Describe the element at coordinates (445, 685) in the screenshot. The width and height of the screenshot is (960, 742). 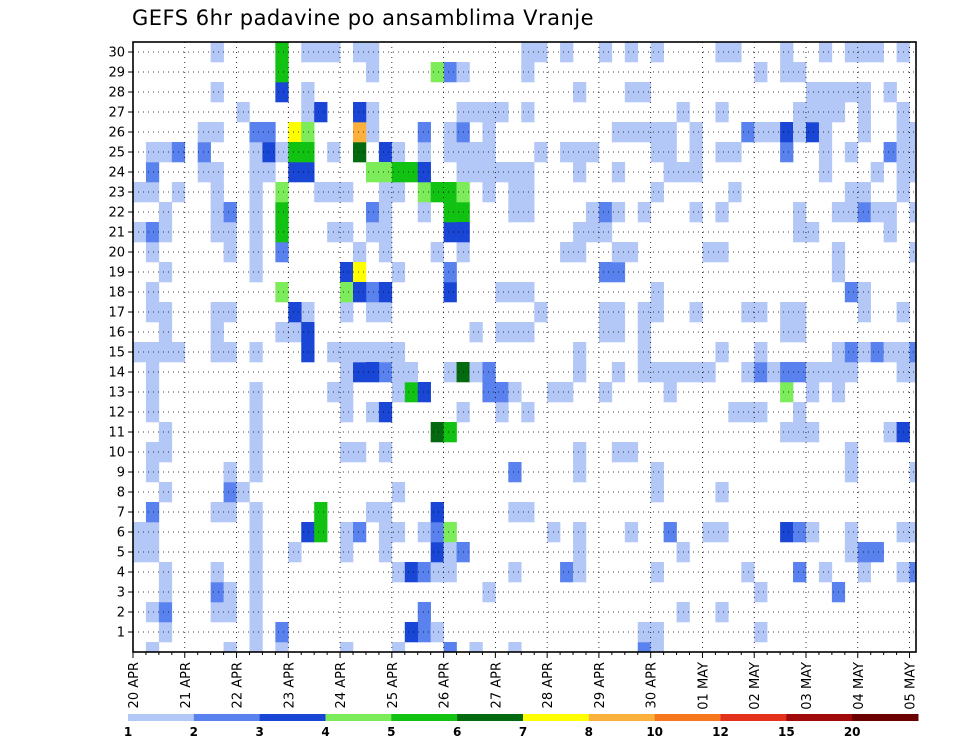
I see `x-tick-label: 26 APR` at that location.